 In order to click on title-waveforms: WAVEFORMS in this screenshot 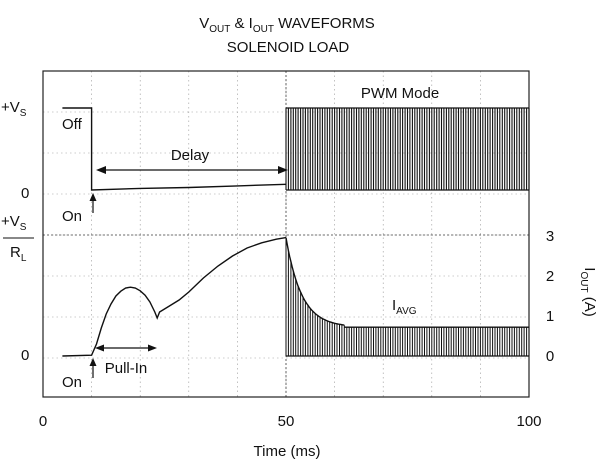, I will do `click(324, 23)`.